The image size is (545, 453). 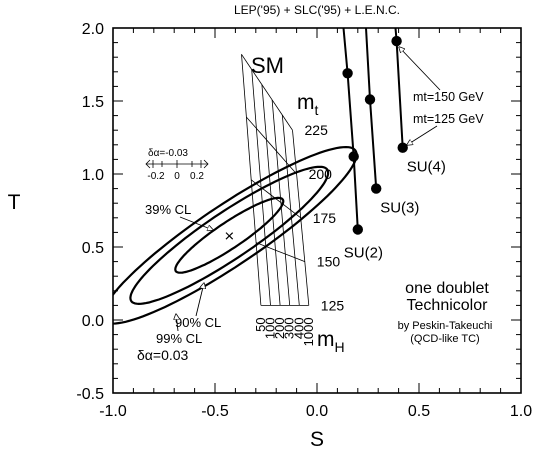 I want to click on x-tick-label: 0.5, so click(x=419, y=411).